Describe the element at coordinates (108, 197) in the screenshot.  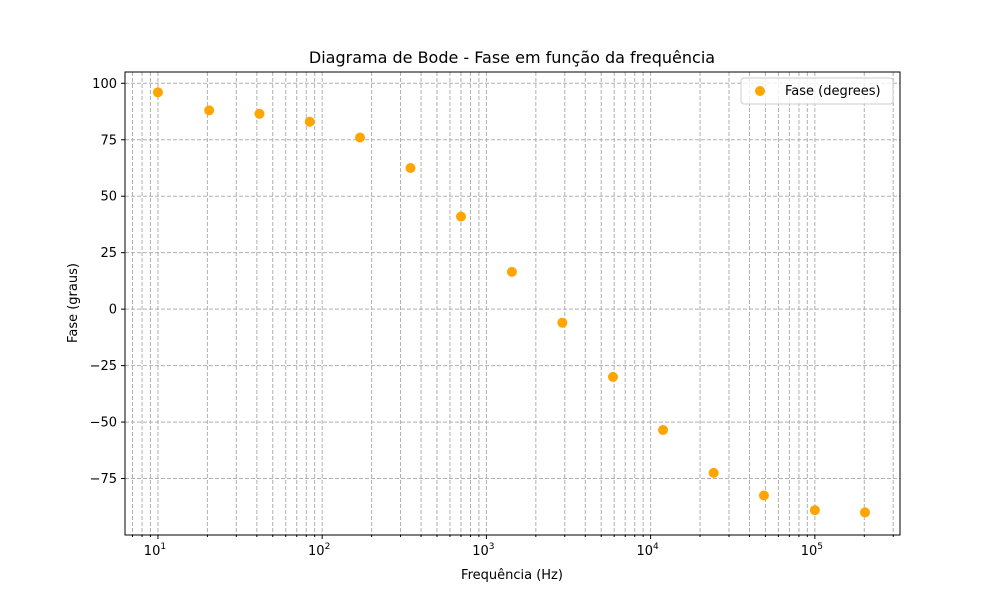
I see `y-tick-label: 50` at that location.